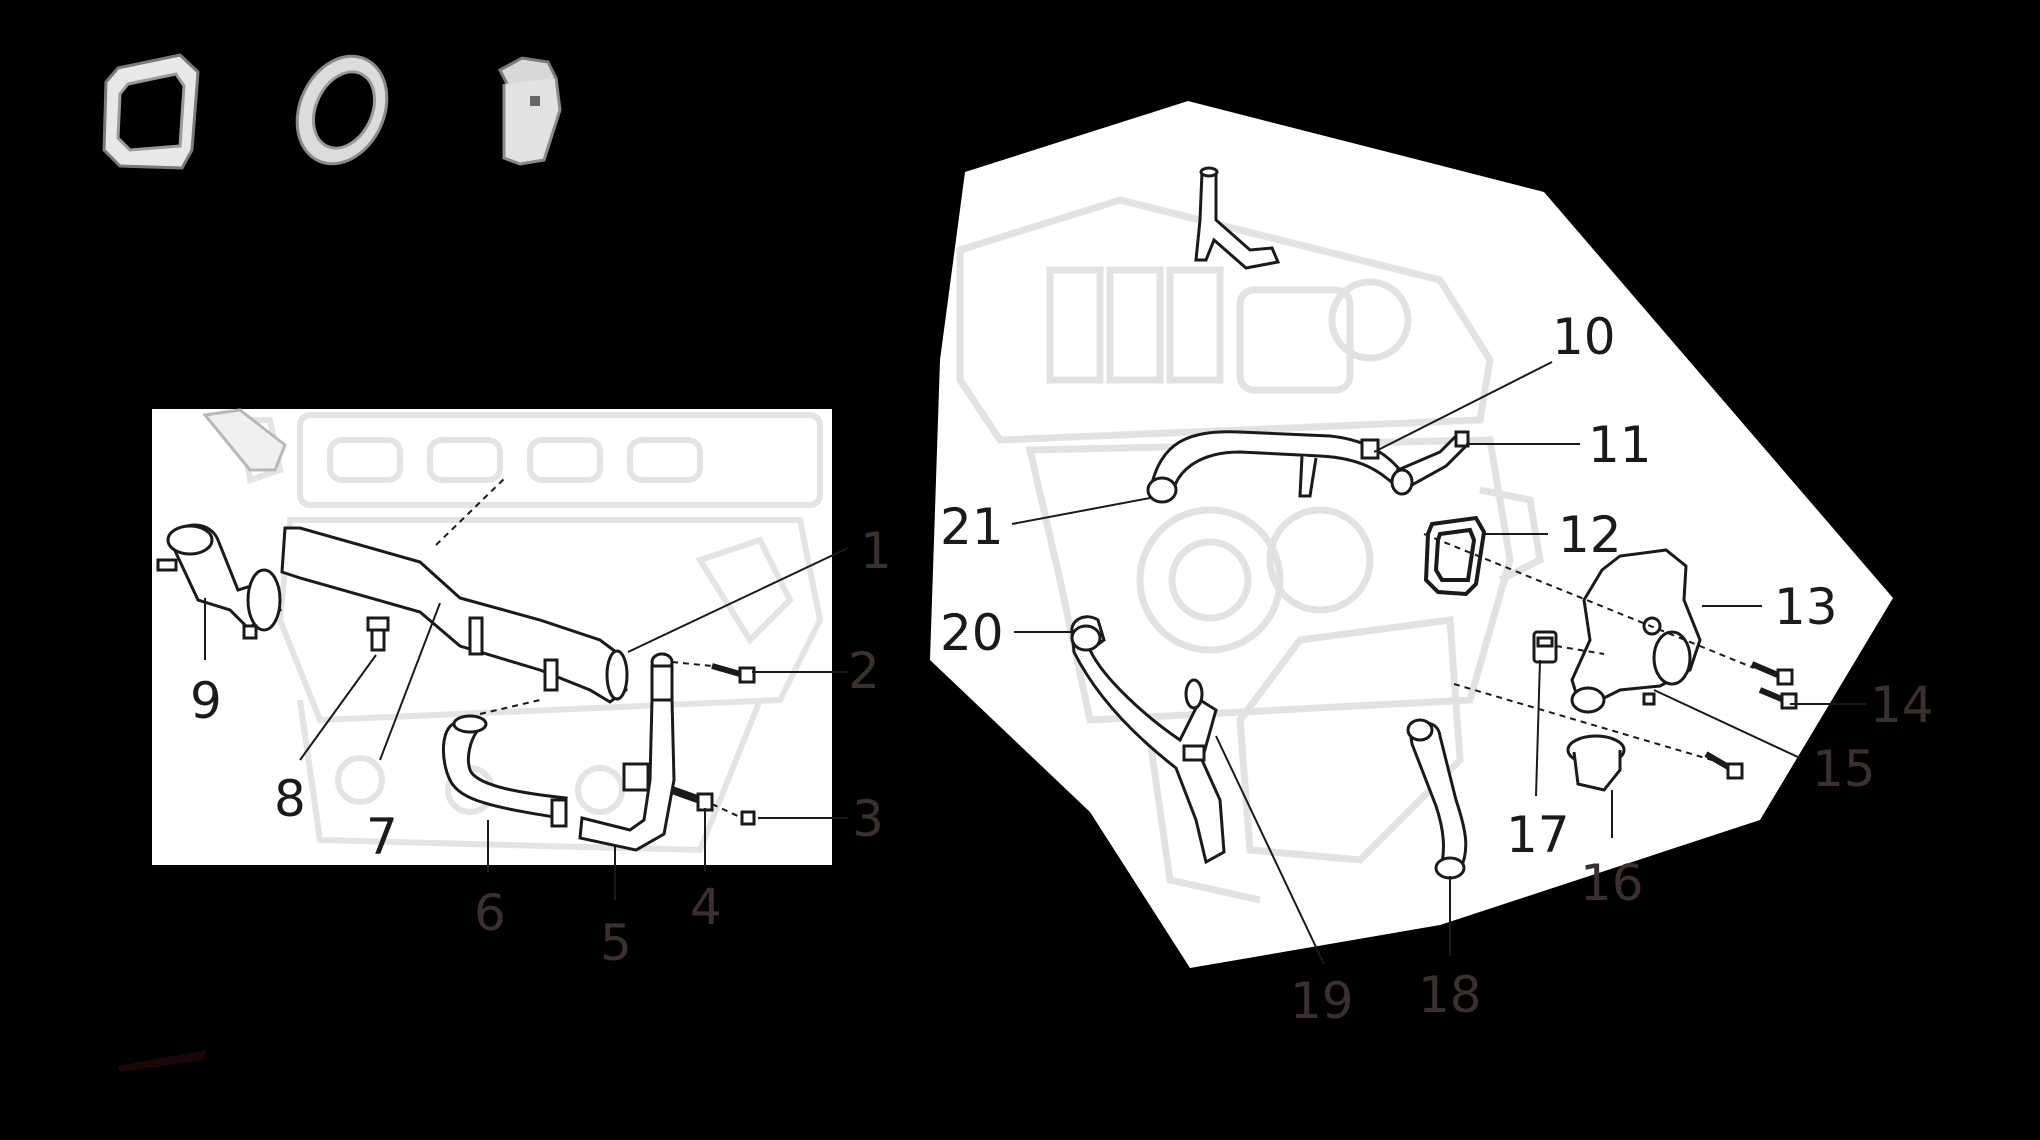 This screenshot has height=1140, width=2040. Describe the element at coordinates (162, 1061) in the screenshot. I see `corner-mark` at that location.